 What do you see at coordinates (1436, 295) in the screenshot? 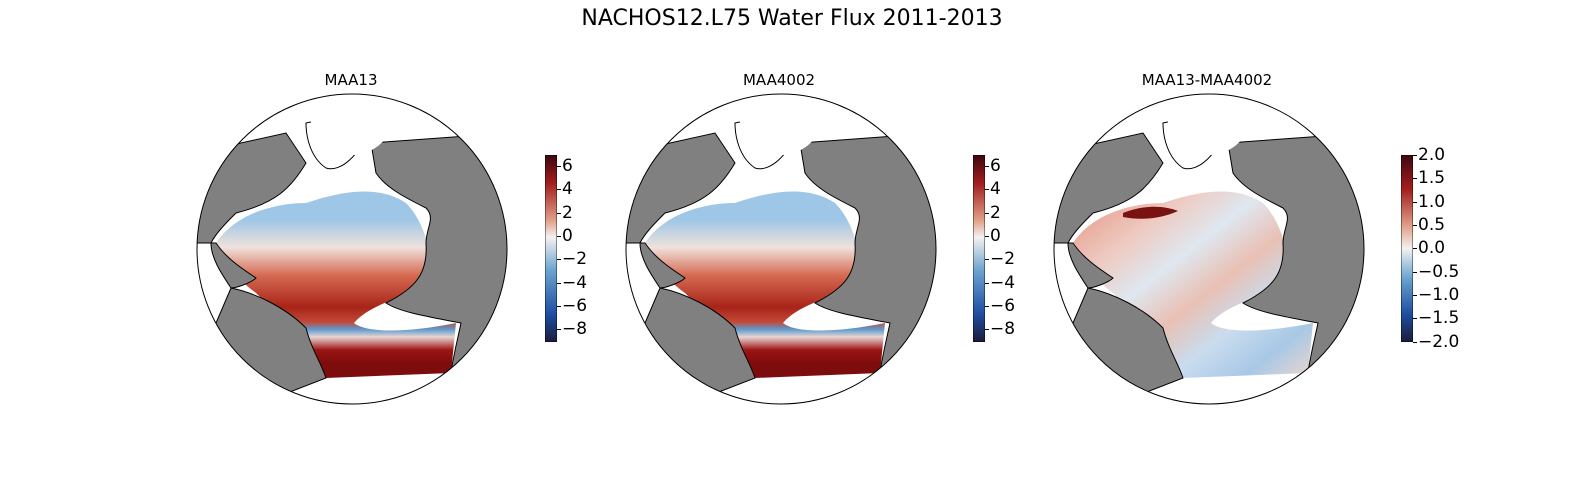
I see `colorbar-tick: −1.0` at bounding box center [1436, 295].